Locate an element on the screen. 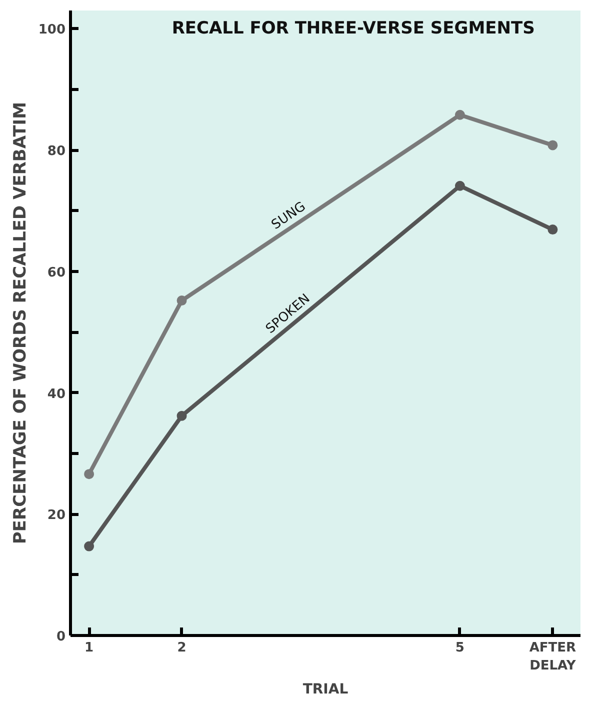 The width and height of the screenshot is (590, 710). y-tick-label: 60 is located at coordinates (56, 272).